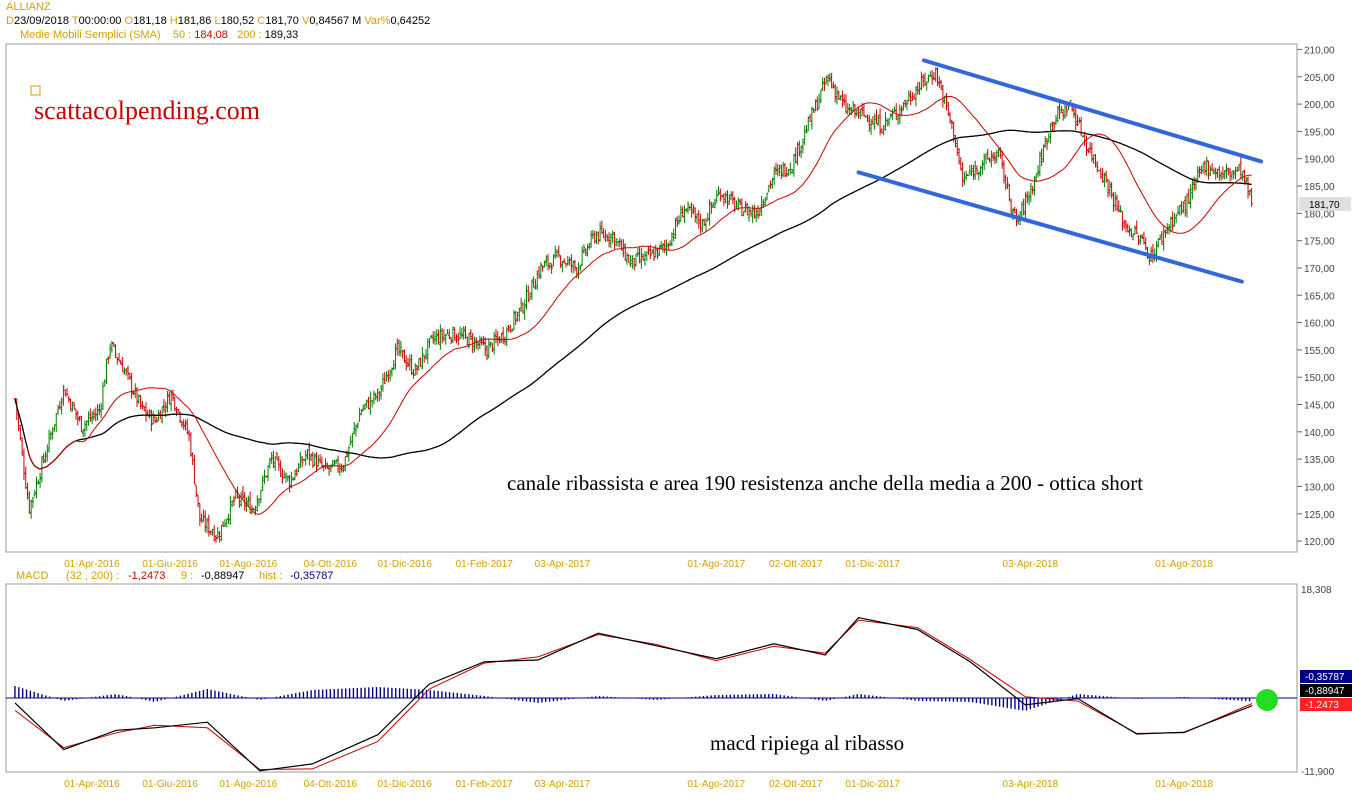 This screenshot has height=800, width=1352. I want to click on y-tick-label: 135,00, so click(1319, 460).